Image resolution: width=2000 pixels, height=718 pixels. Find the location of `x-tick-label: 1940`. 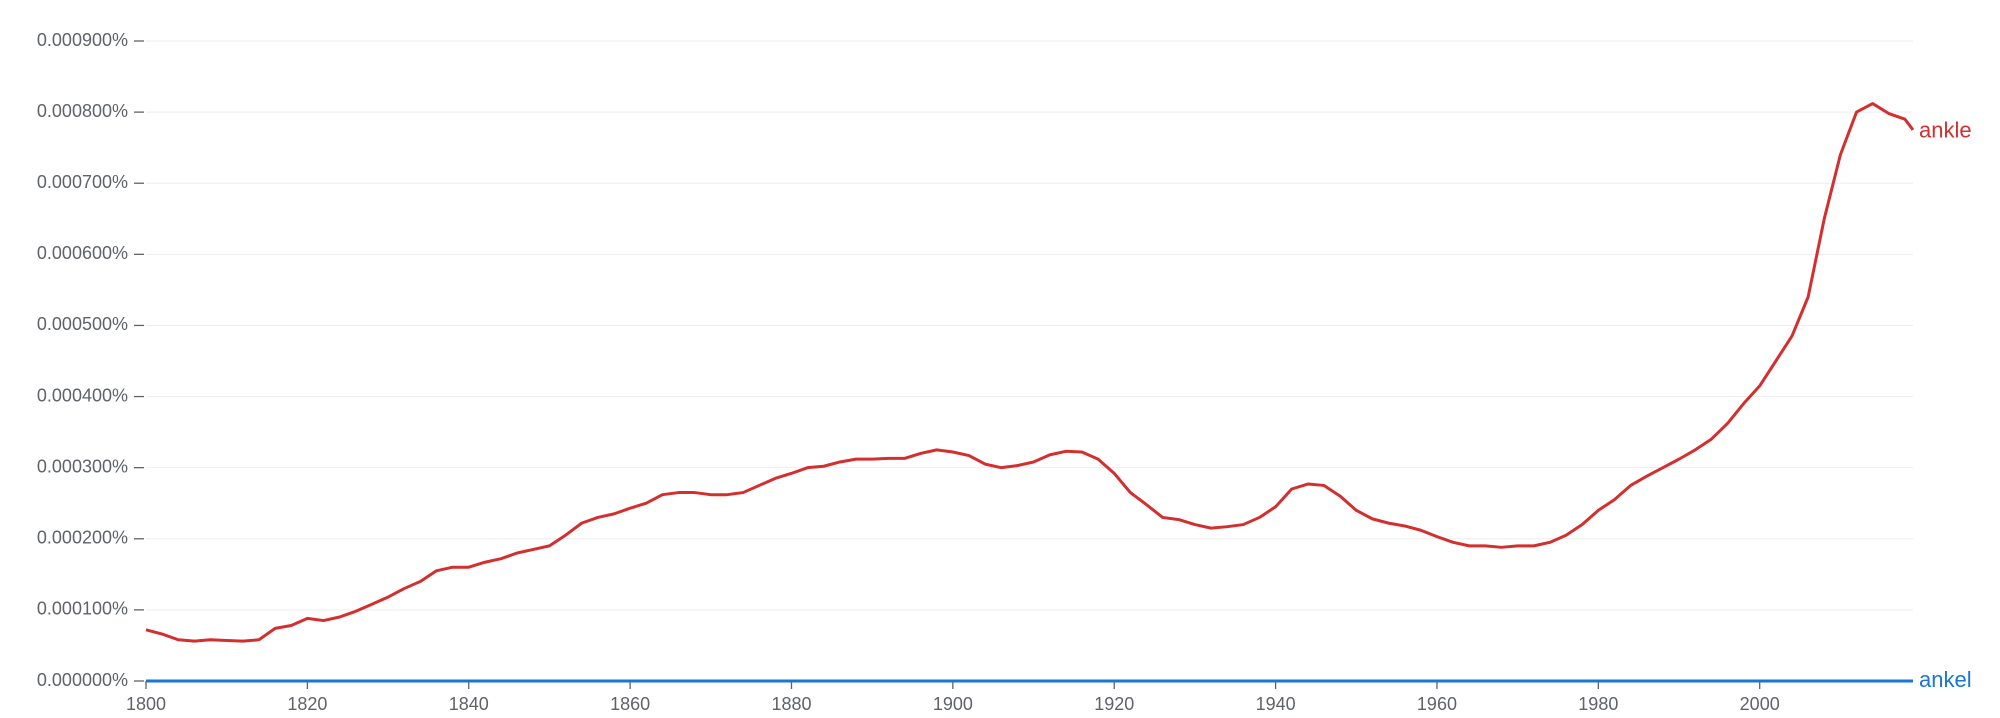

x-tick-label: 1940 is located at coordinates (1276, 704).